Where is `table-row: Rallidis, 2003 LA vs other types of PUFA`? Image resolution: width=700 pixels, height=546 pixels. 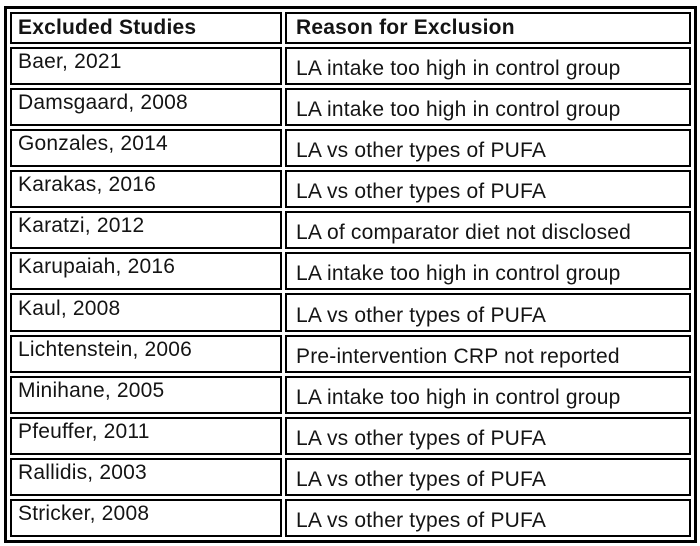 table-row: Rallidis, 2003 LA vs other types of PUFA is located at coordinates (350, 476).